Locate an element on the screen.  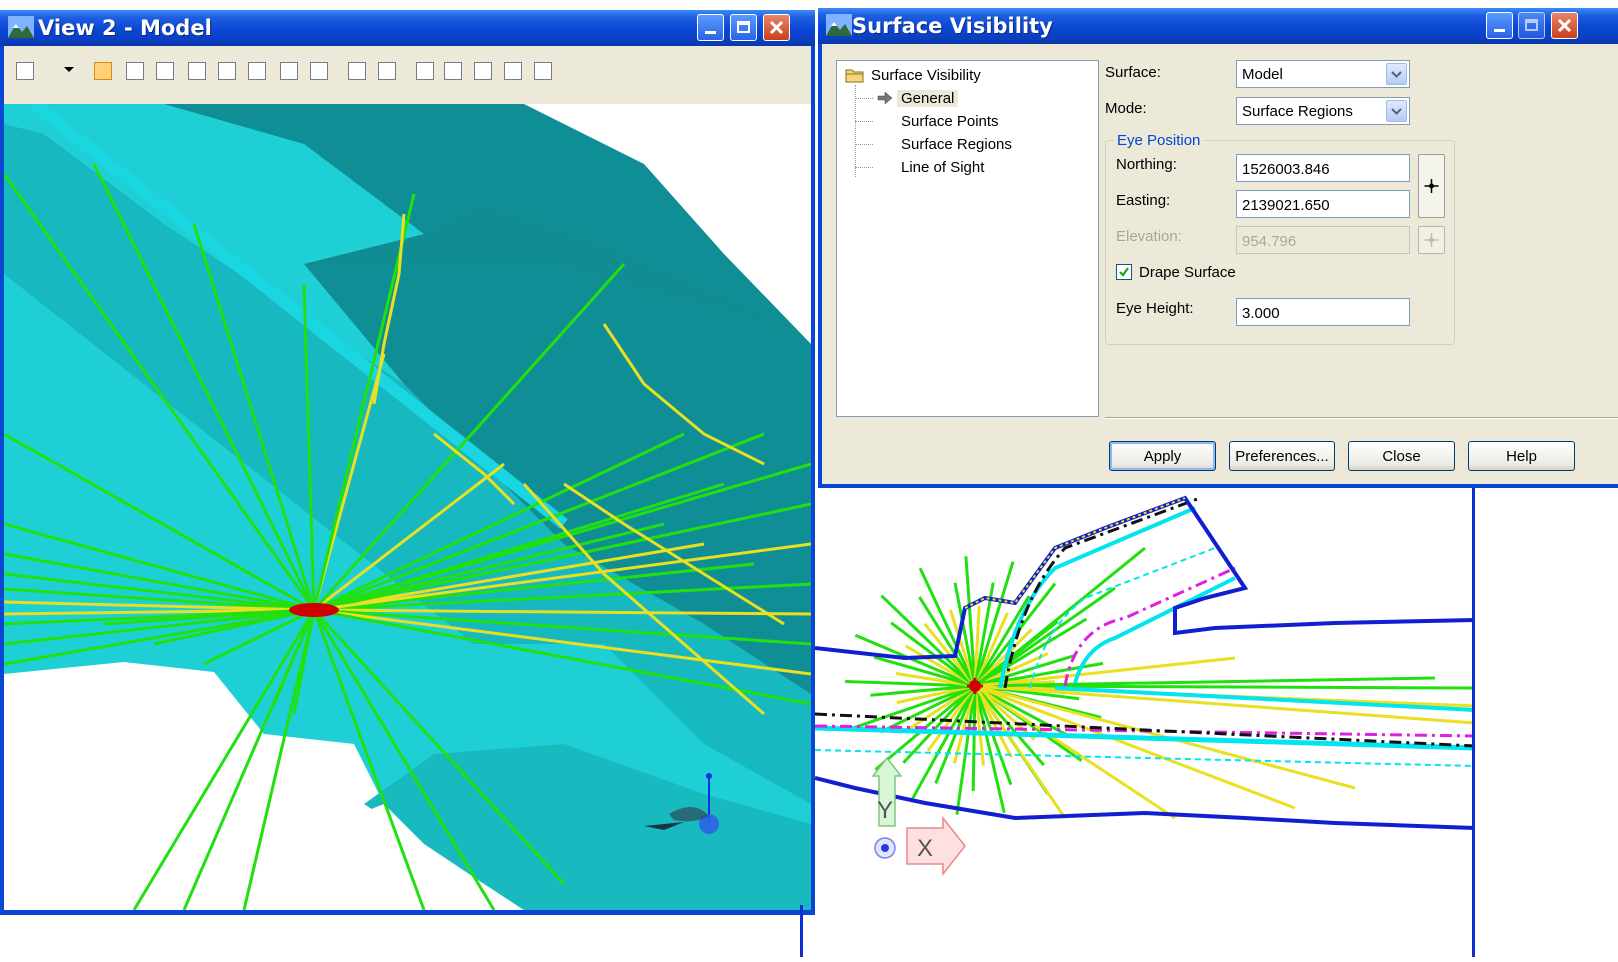
northing-field: 1526003.846 is located at coordinates (1323, 168).